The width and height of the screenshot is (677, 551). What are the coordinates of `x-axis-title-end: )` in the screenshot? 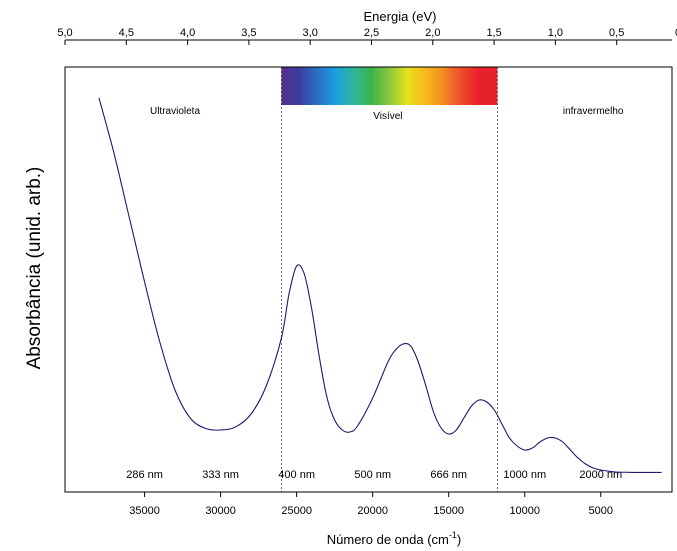 It's located at (459, 539).